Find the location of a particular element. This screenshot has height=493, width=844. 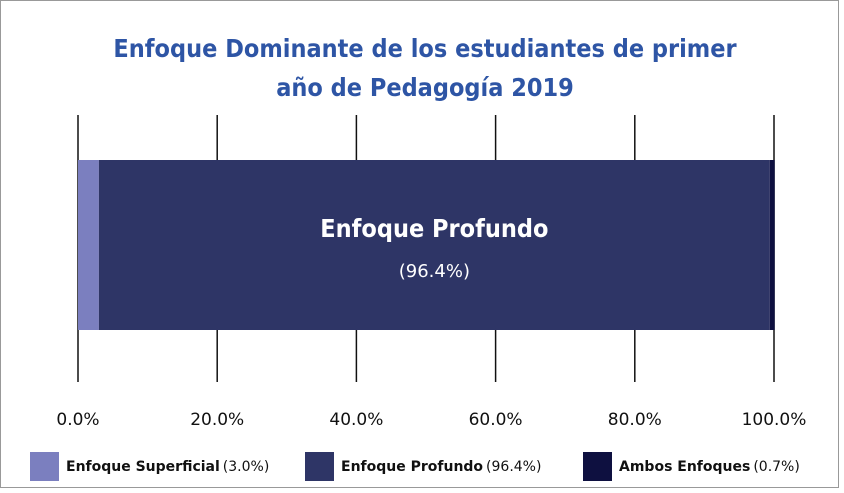

chart-title: año de Pedagogía 2019 is located at coordinates (425, 87).